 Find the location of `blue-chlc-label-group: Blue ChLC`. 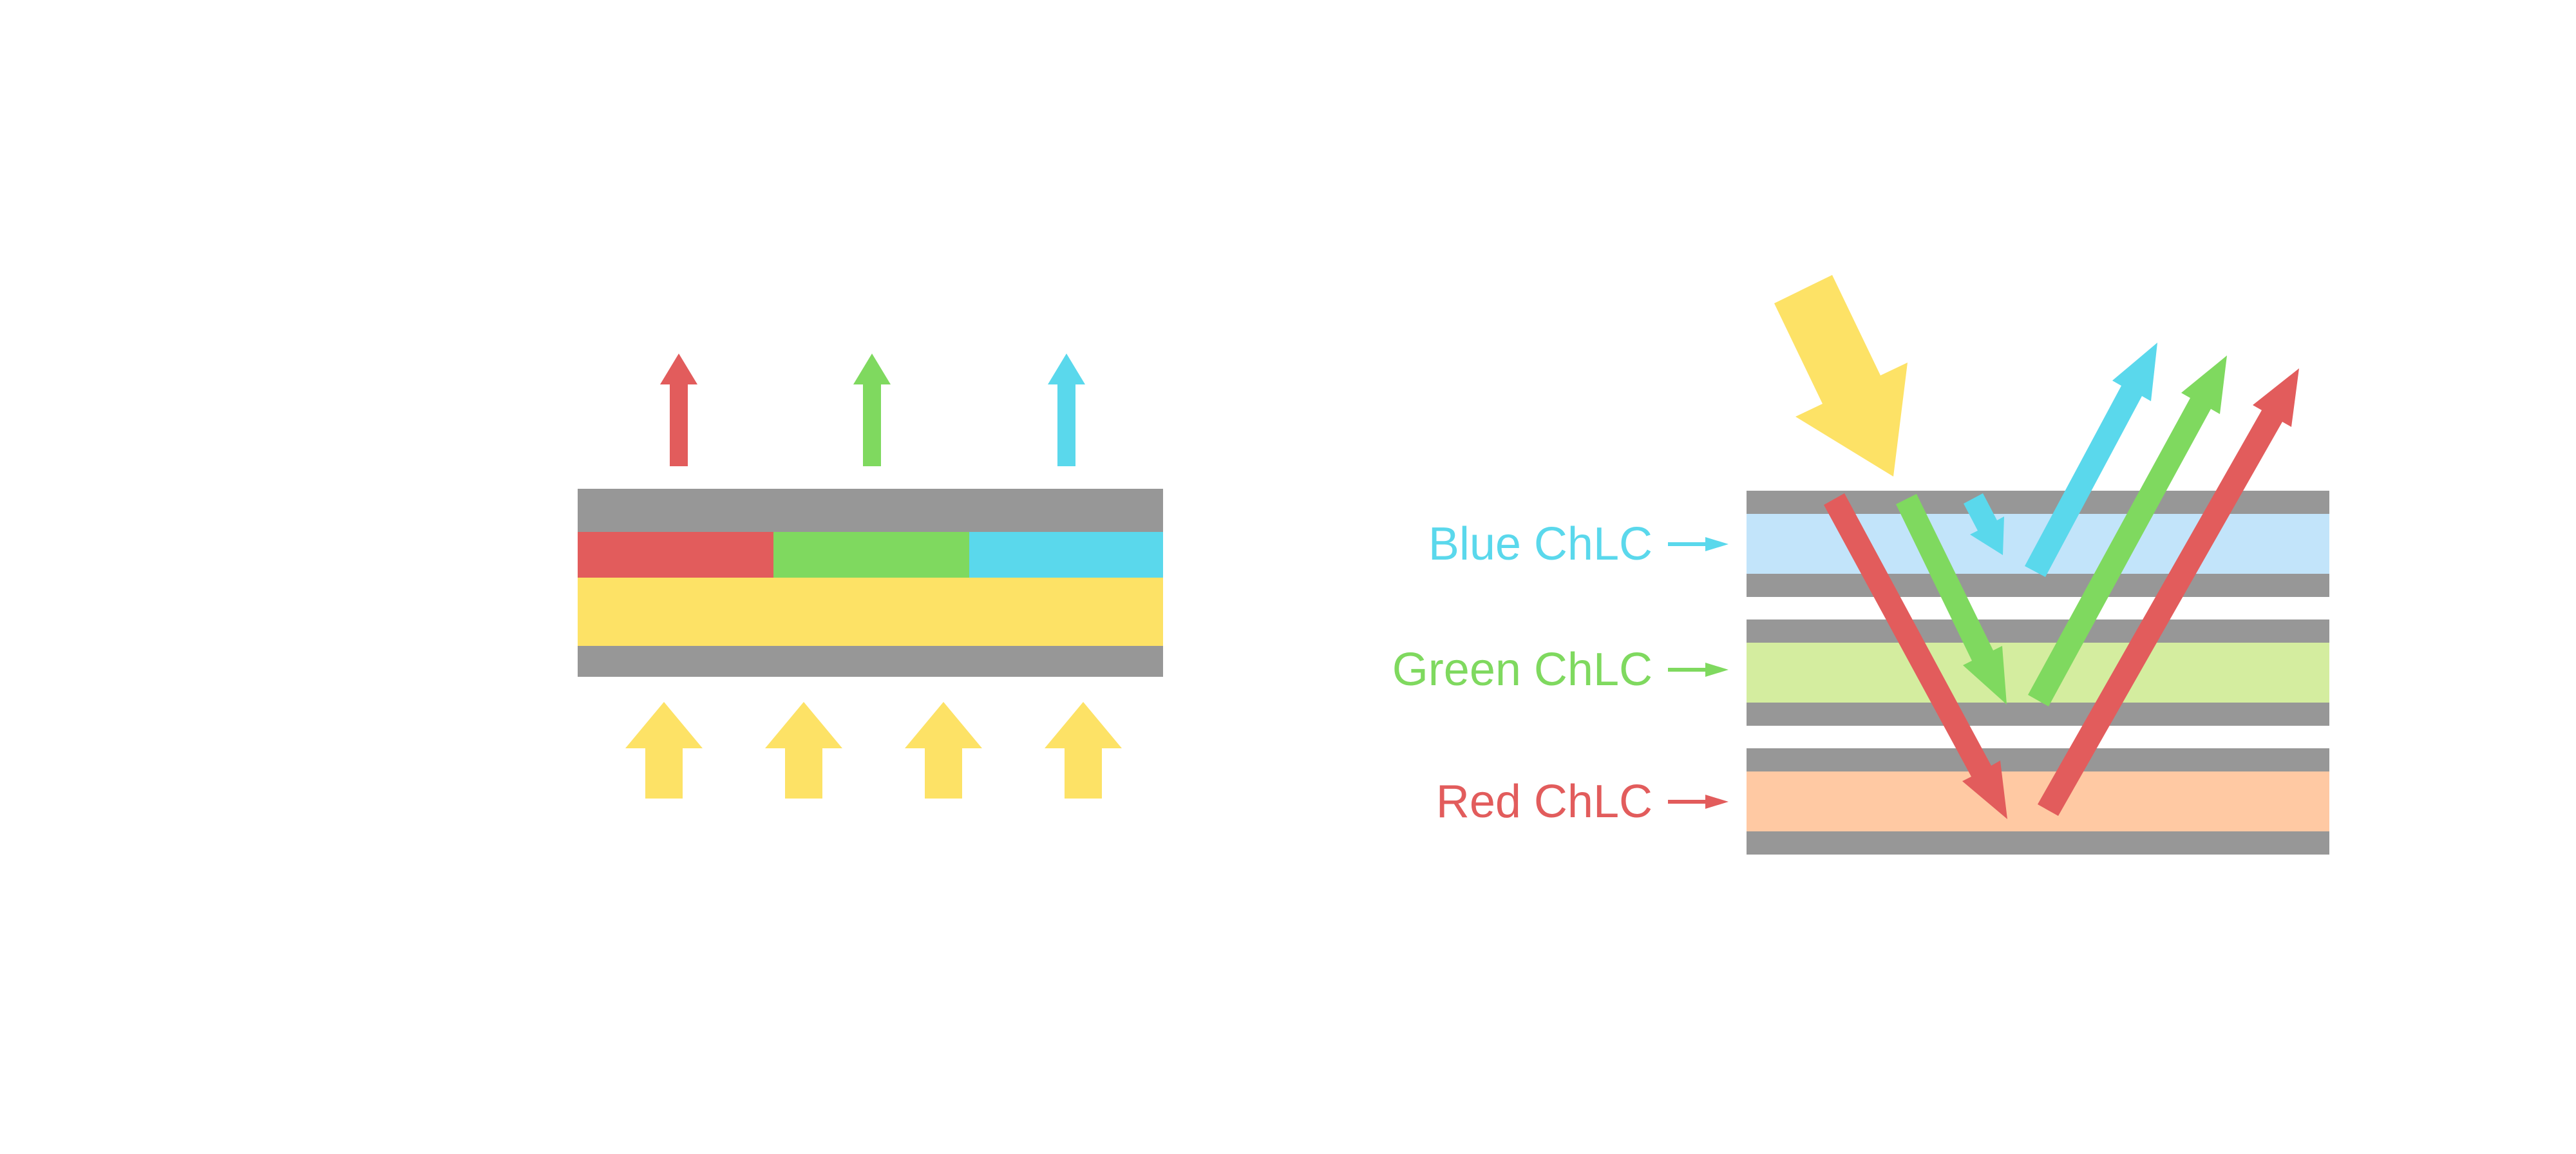

blue-chlc-label-group: Blue ChLC is located at coordinates (1578, 544).